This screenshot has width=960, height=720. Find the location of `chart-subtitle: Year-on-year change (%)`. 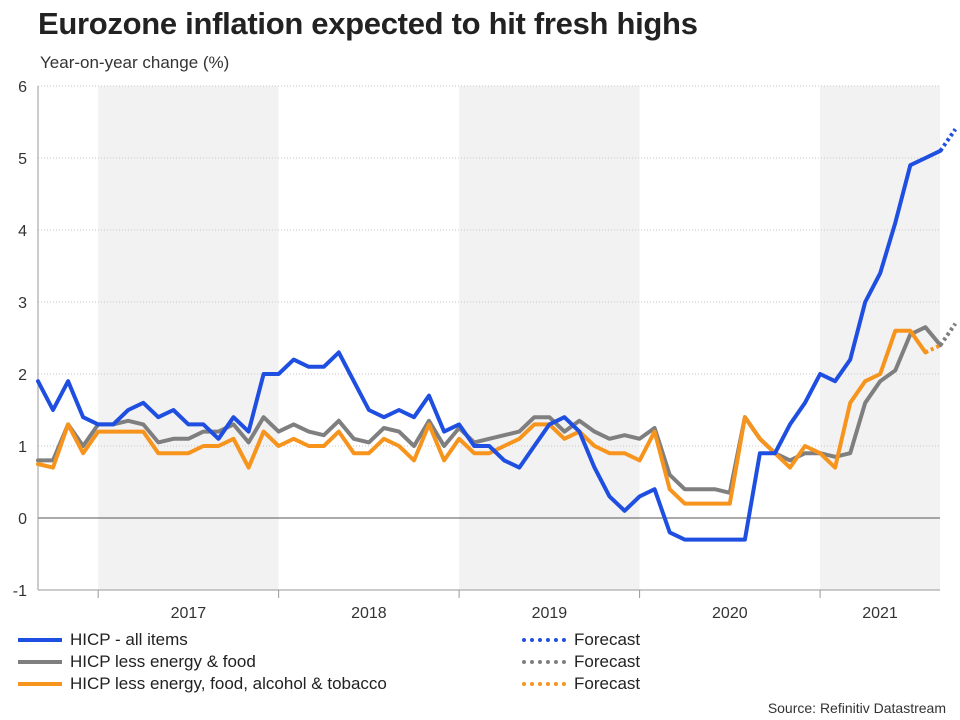

chart-subtitle: Year-on-year change (%) is located at coordinates (135, 62).